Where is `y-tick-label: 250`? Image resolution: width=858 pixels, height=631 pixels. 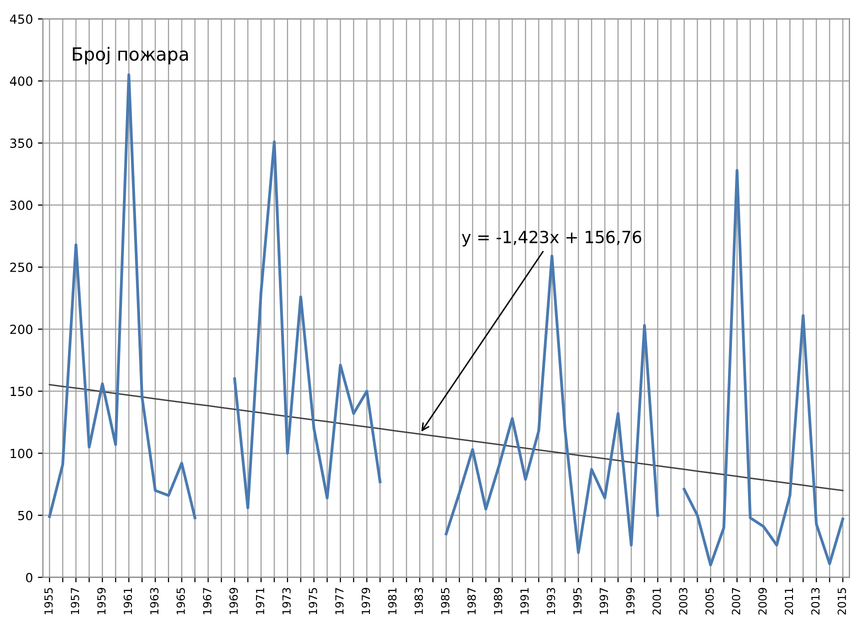
y-tick-label: 250 is located at coordinates (21, 267).